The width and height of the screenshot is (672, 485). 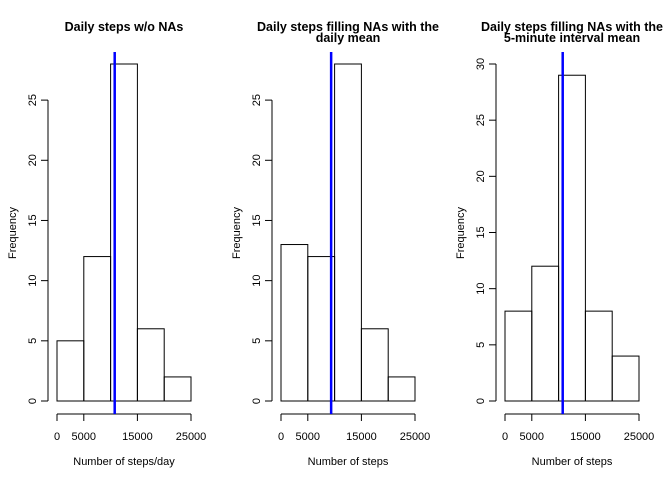 I want to click on chart-title: 5-minute interval mean, so click(x=572, y=38).